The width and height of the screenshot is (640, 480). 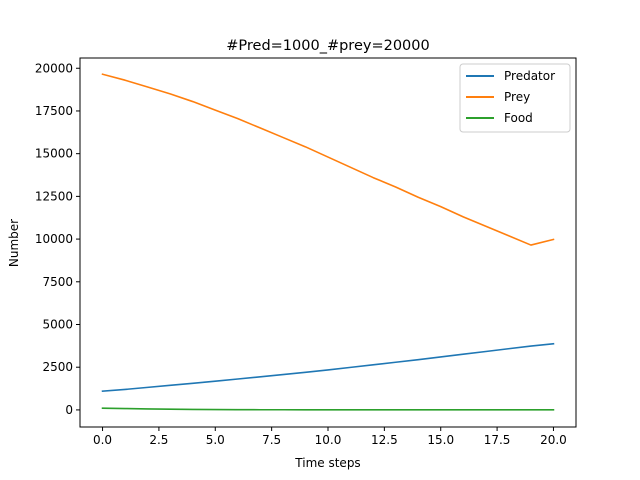 I want to click on legend-label-predator: Predator, so click(x=529, y=76).